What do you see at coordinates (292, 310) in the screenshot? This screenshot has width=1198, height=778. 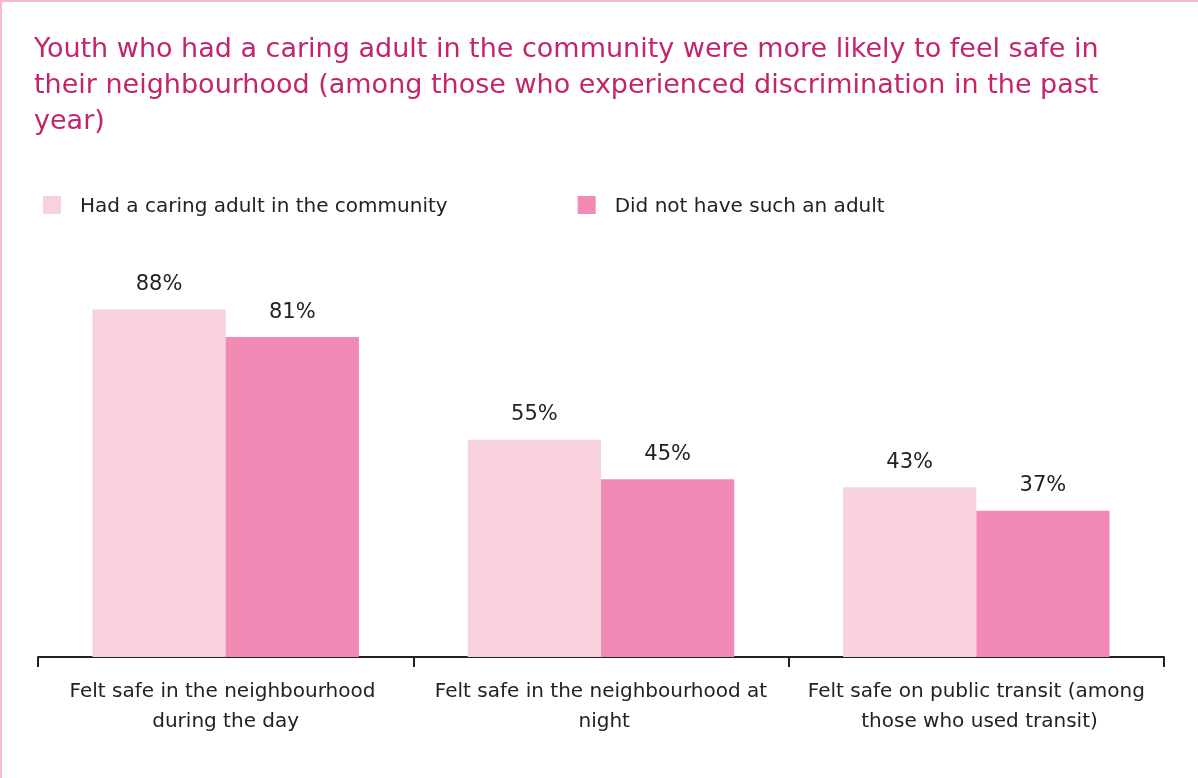 I see `data-label: 81%` at bounding box center [292, 310].